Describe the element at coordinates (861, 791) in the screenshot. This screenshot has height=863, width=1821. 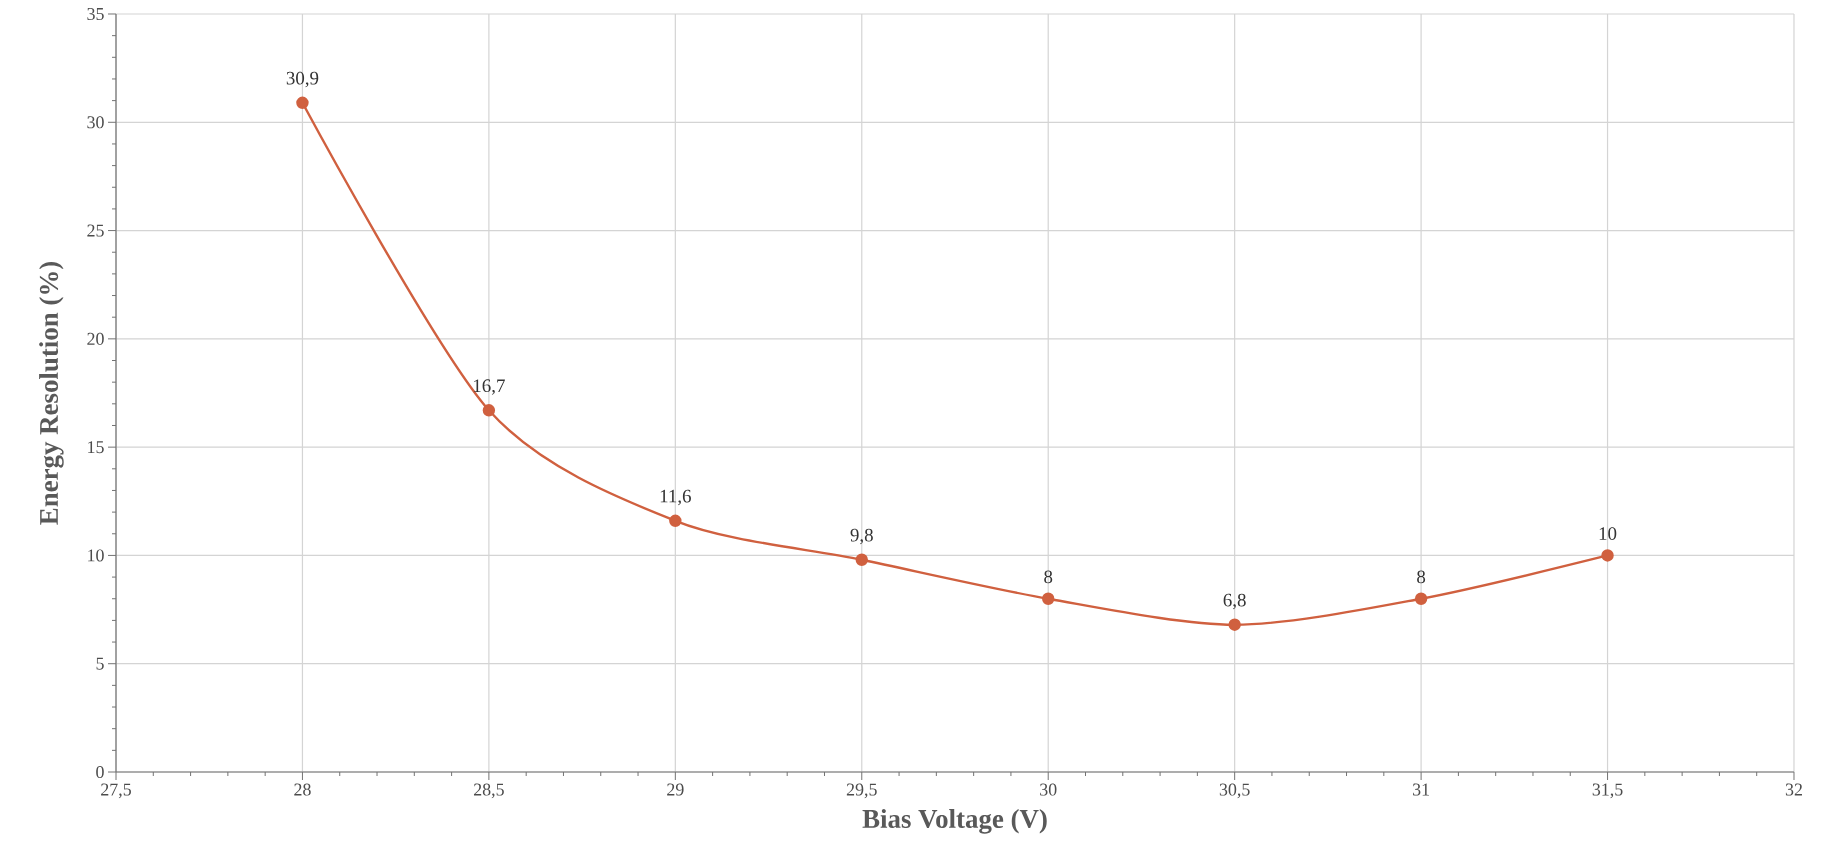
I see `x-tick-label: 29,5` at that location.